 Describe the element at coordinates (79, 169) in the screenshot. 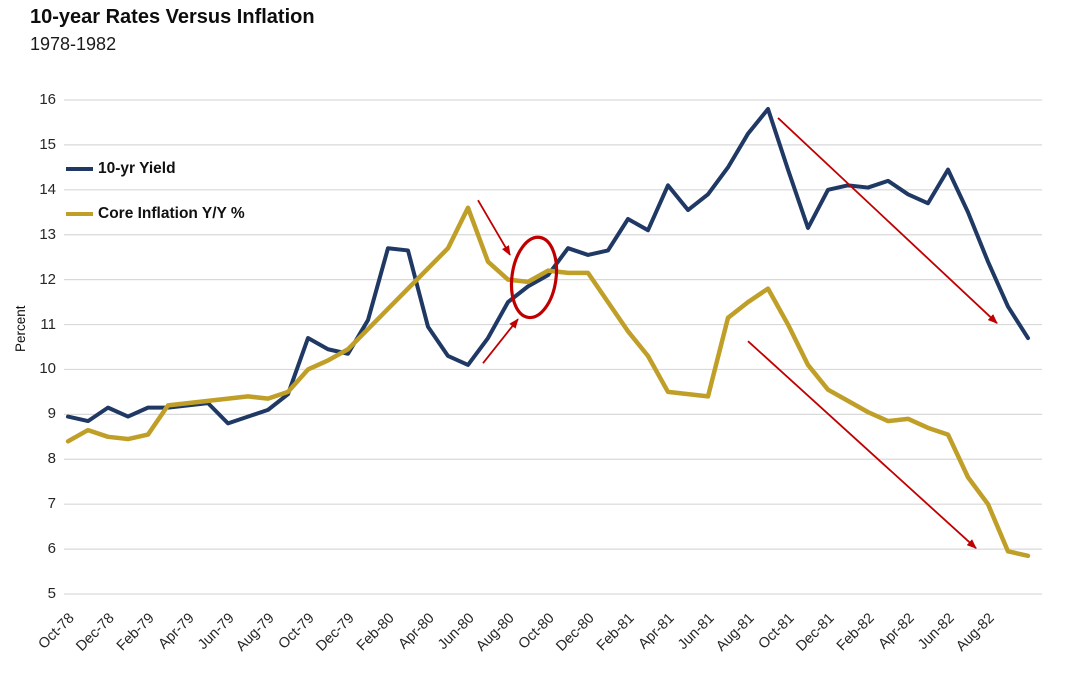

I see `yield-line-swatch` at that location.